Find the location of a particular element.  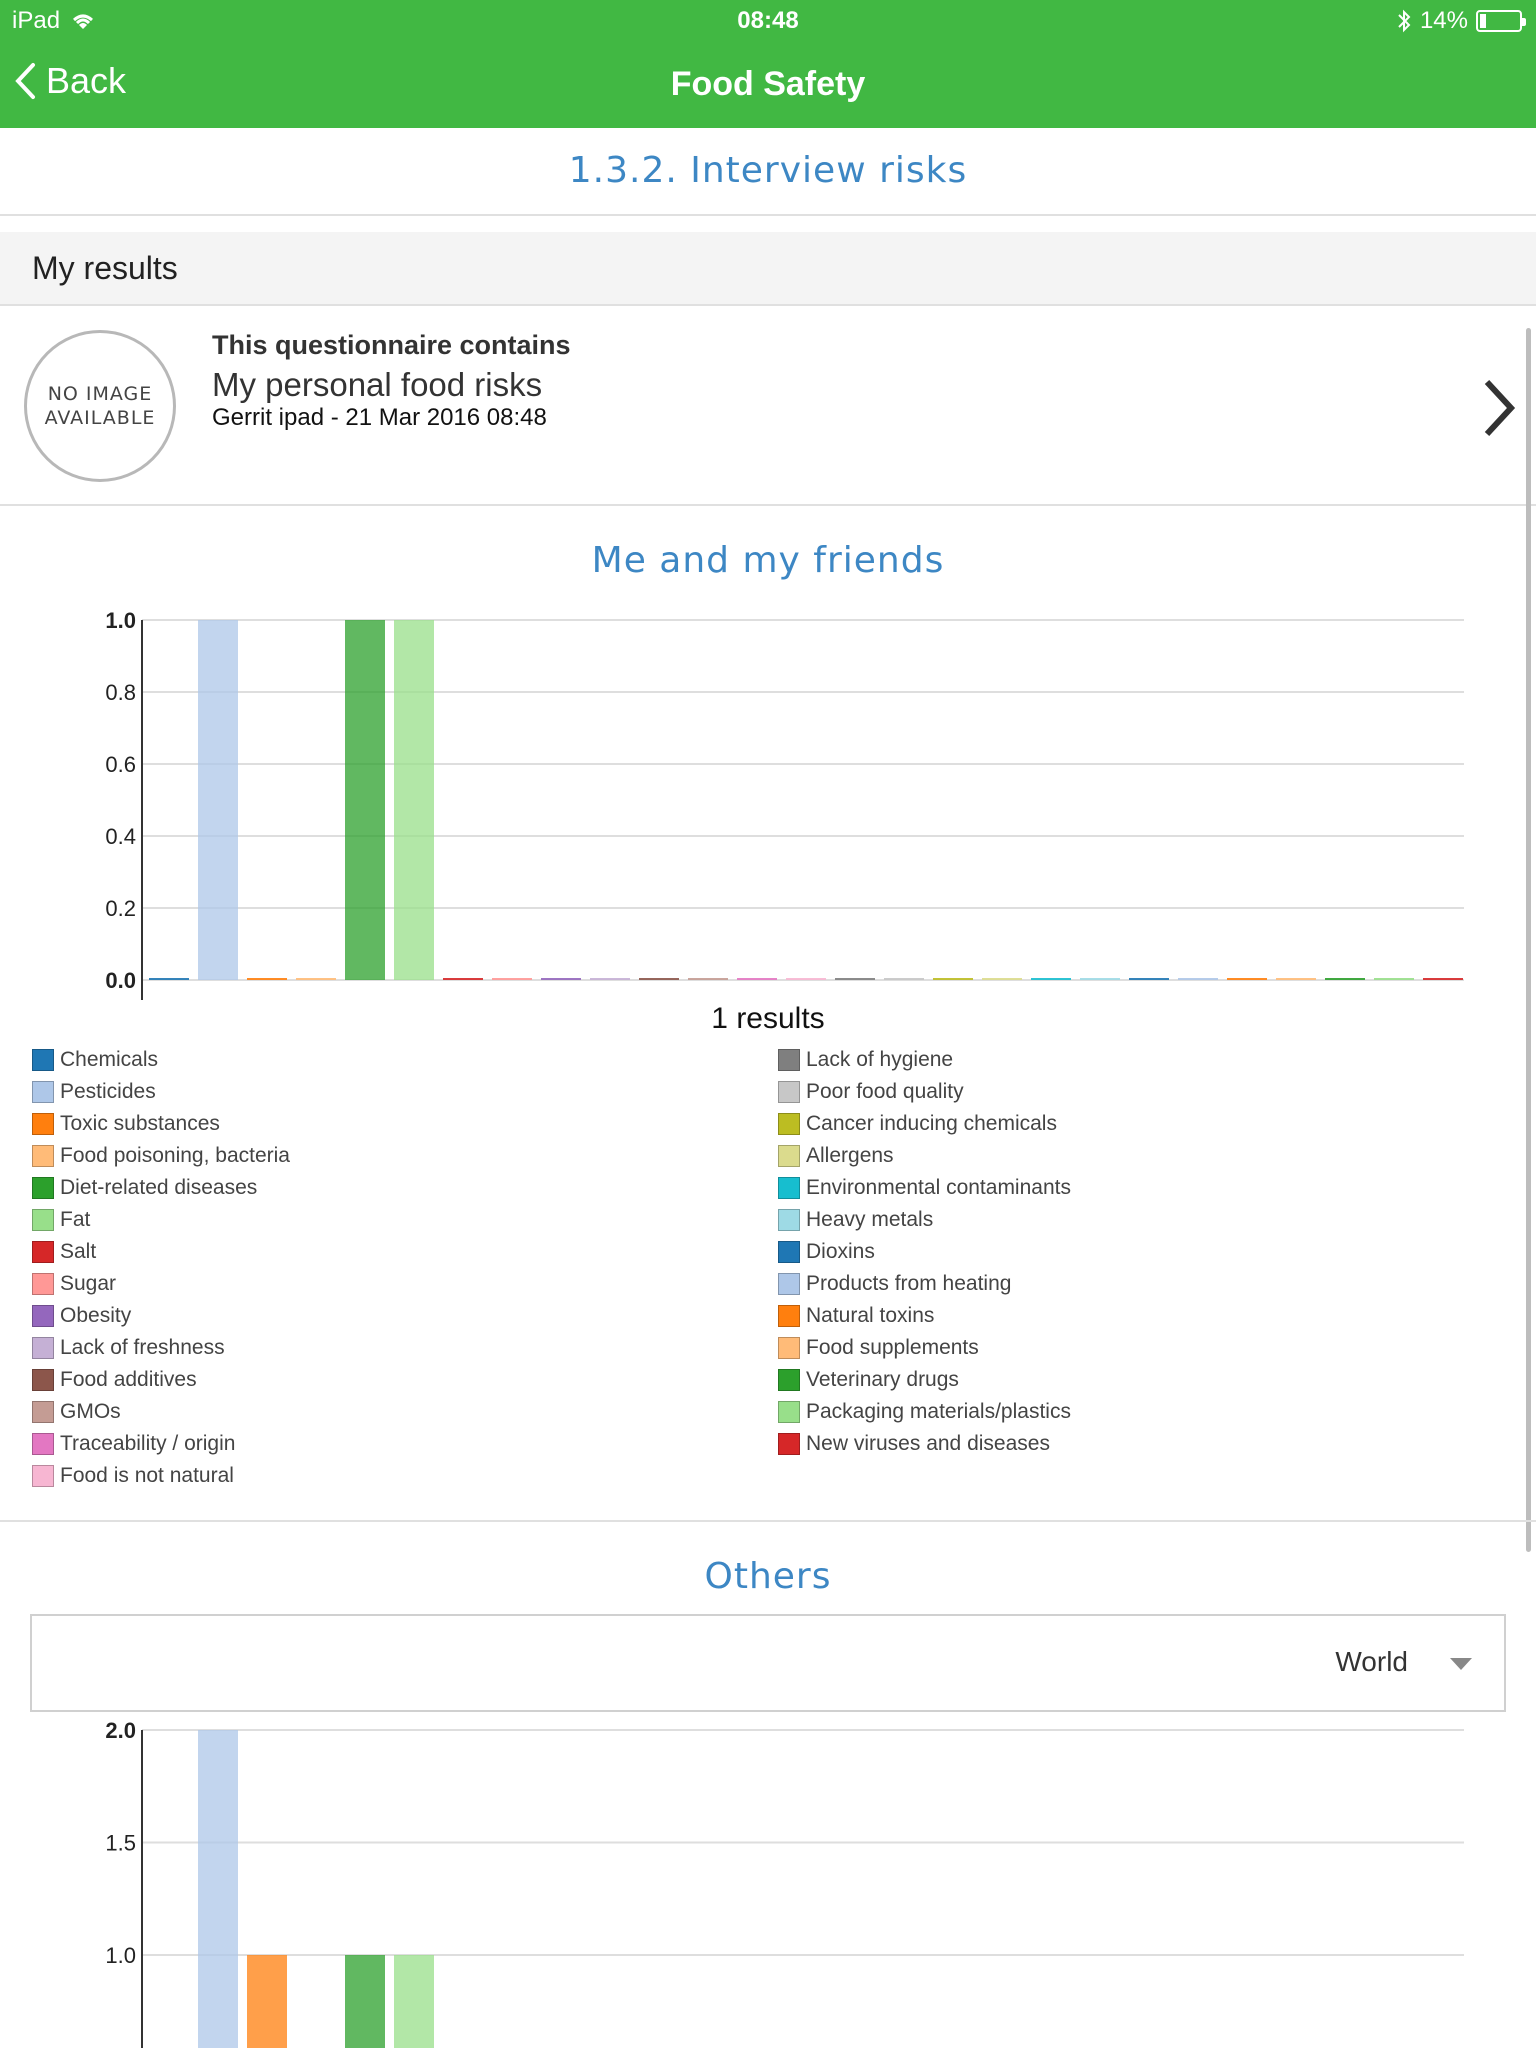

results-header: My results is located at coordinates (768, 269).